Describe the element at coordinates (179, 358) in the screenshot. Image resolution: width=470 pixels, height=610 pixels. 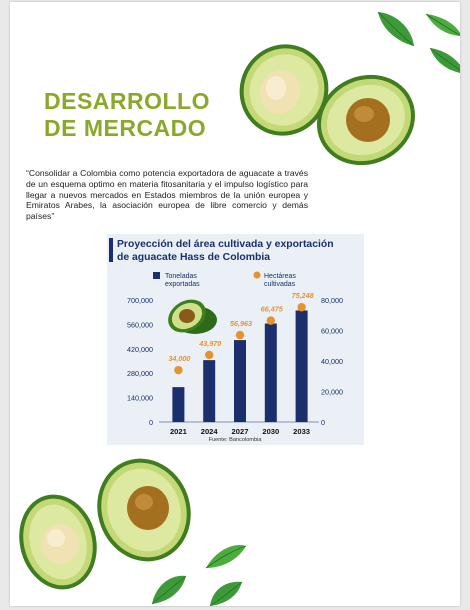
I see `data-label: 34,000` at that location.